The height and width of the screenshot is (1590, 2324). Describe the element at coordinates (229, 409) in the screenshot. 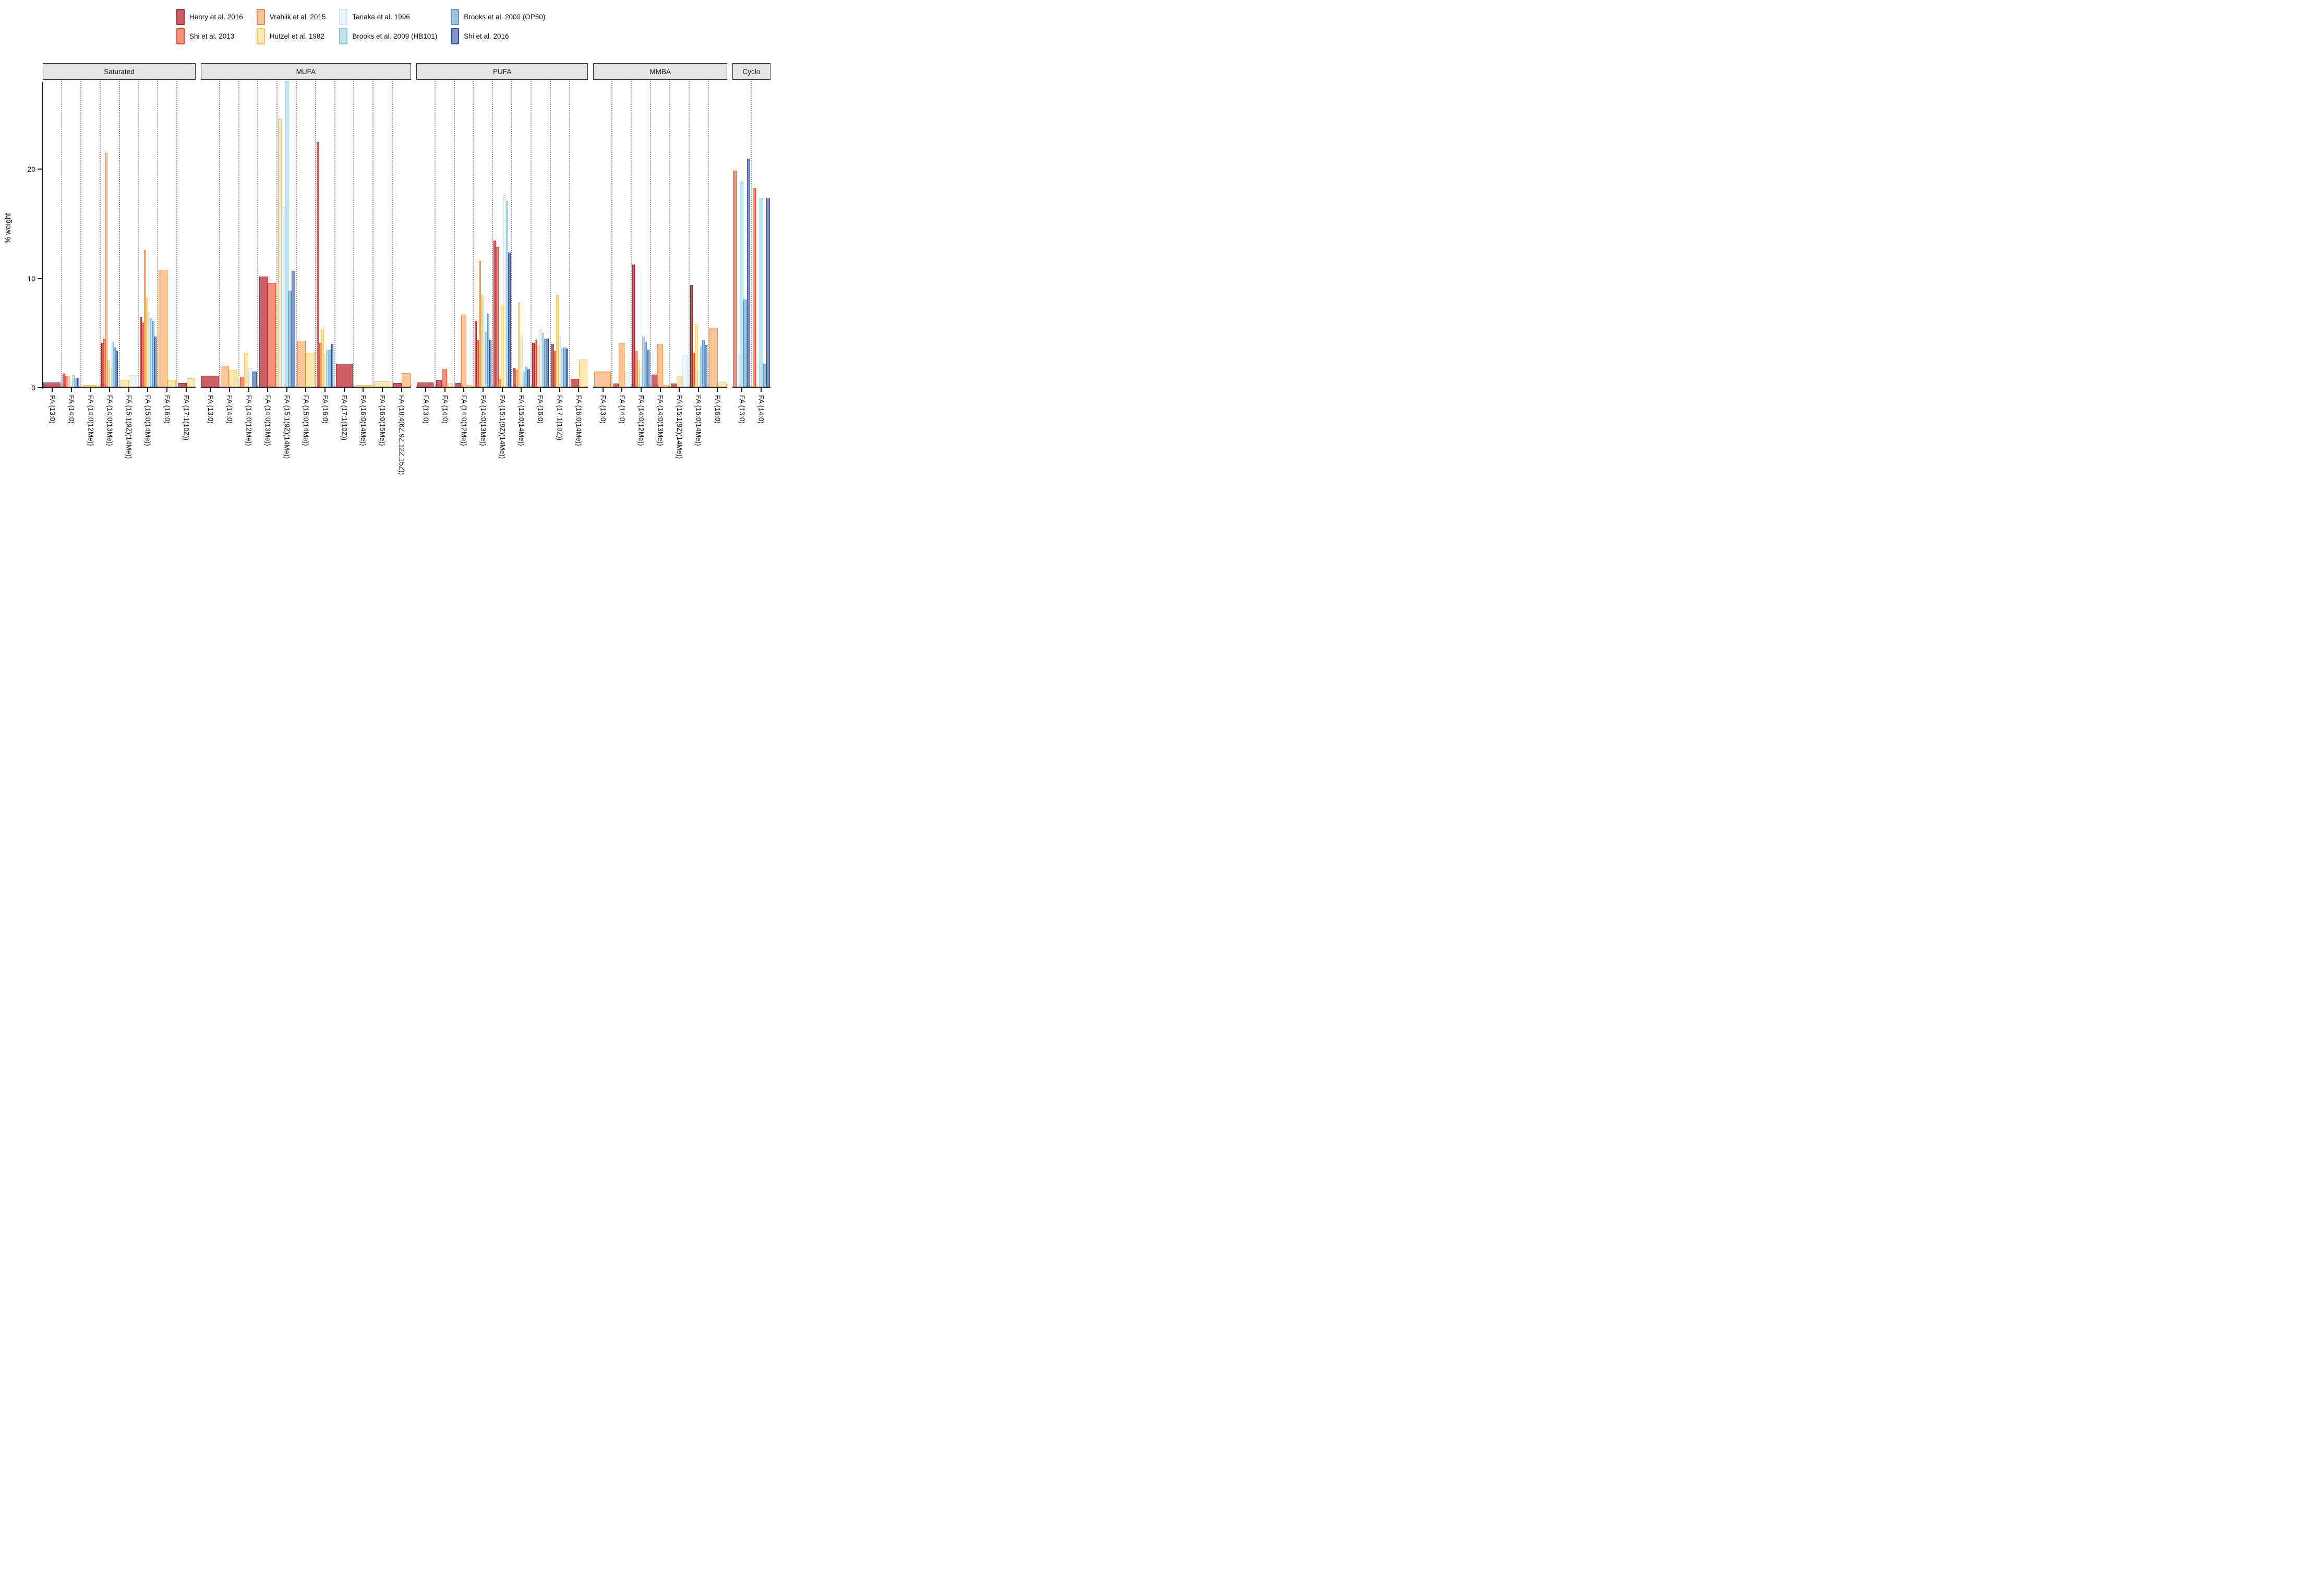

I see `x-label: FA (14:0)` at that location.